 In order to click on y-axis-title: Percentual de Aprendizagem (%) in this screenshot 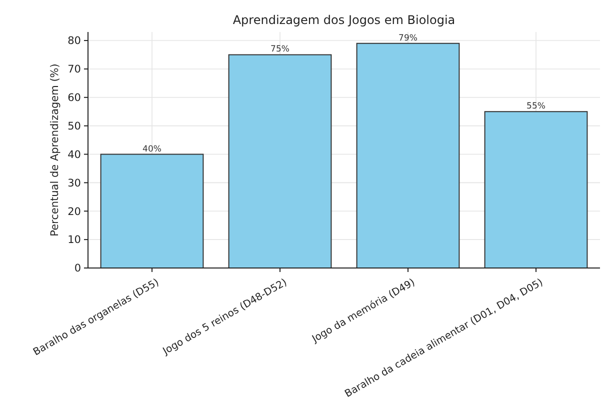, I will do `click(55, 150)`.